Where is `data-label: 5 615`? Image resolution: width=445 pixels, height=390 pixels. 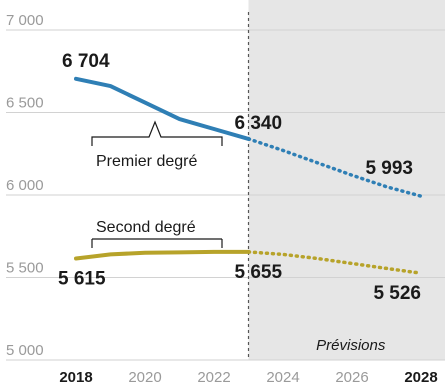
data-label: 5 615 is located at coordinates (82, 279).